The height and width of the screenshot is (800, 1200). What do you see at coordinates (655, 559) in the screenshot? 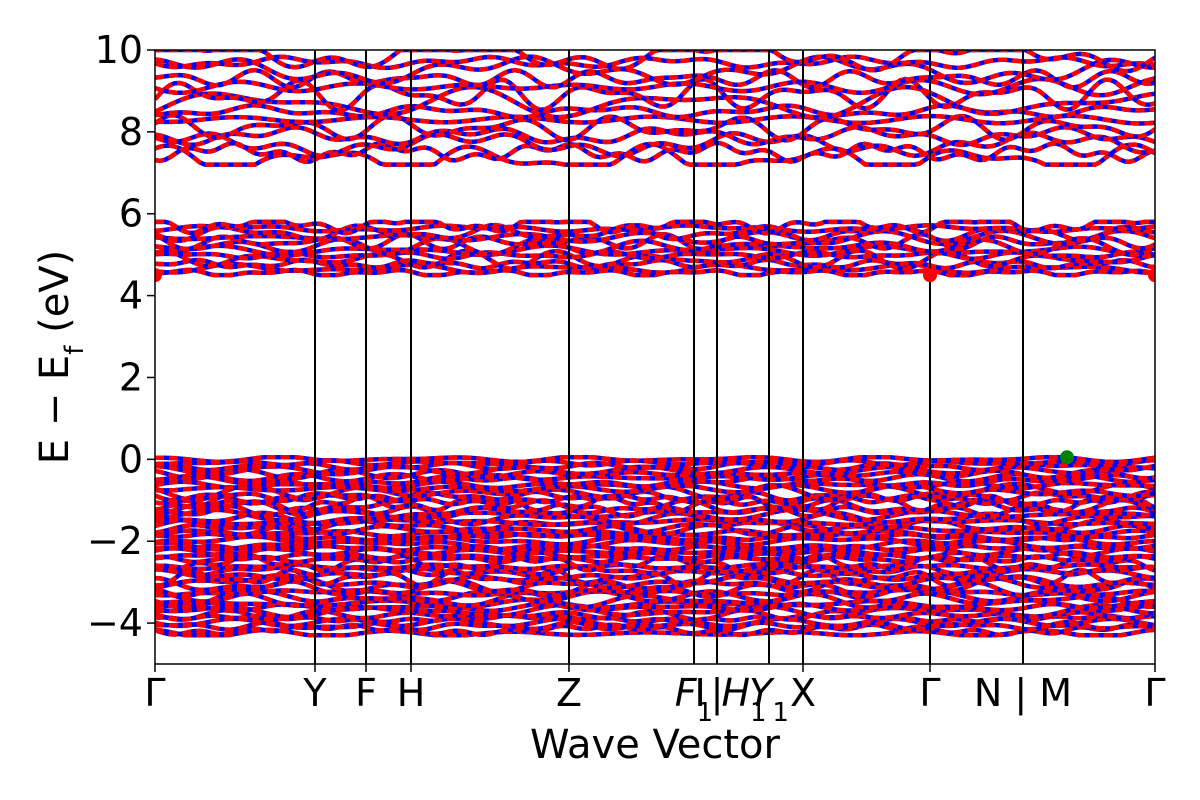
I see `band-valence-20-spin-up` at bounding box center [655, 559].